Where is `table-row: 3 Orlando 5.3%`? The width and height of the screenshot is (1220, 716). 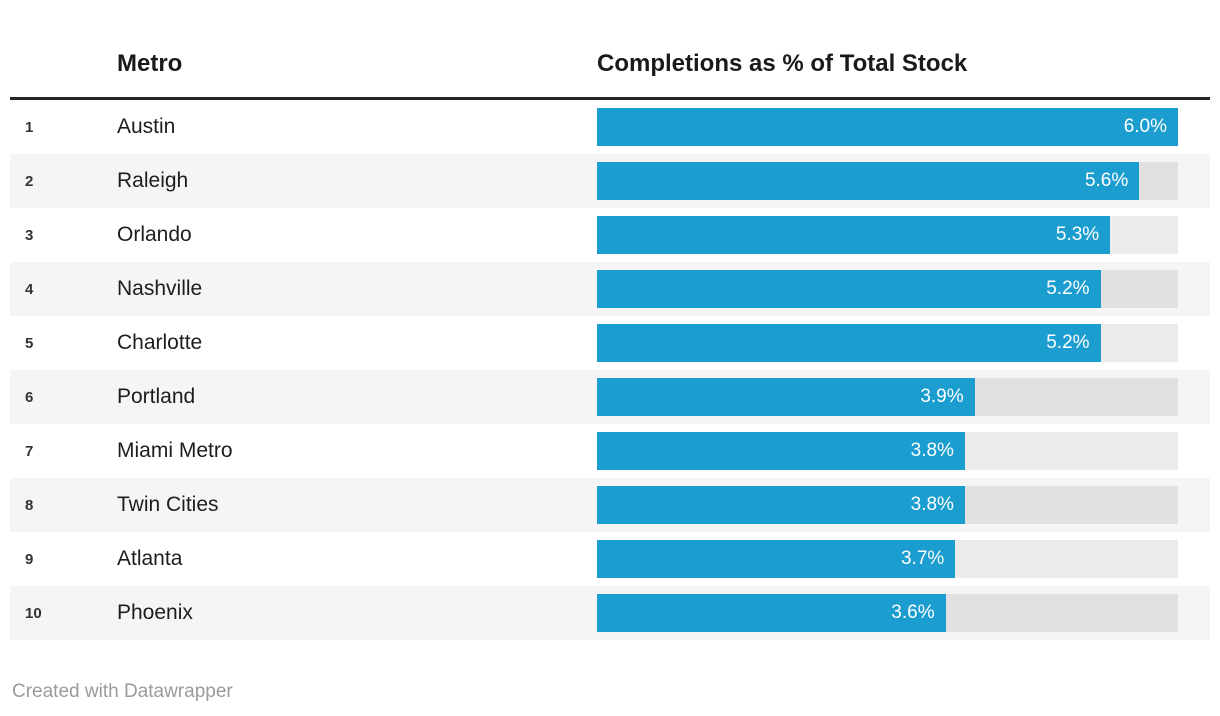 table-row: 3 Orlando 5.3% is located at coordinates (610, 235).